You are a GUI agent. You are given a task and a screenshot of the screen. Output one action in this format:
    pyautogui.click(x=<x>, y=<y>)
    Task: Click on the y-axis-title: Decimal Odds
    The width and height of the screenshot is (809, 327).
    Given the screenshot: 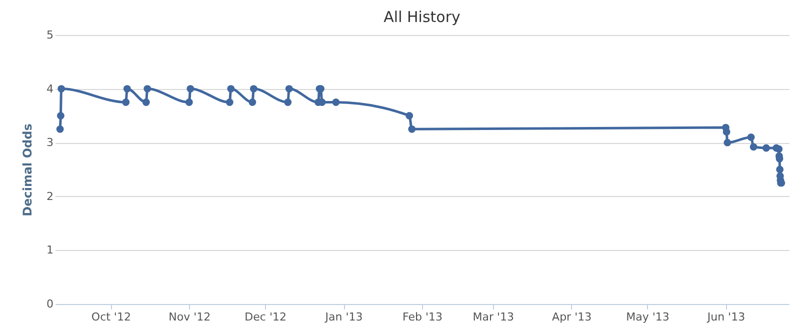 What is the action you would take?
    pyautogui.click(x=27, y=170)
    